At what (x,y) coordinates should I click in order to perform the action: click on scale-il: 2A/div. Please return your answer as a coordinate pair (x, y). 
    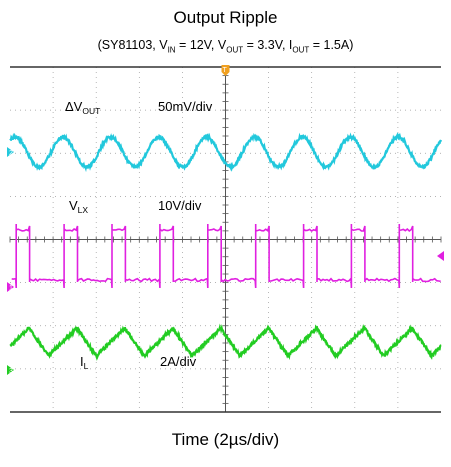
    Looking at the image, I should click on (178, 361).